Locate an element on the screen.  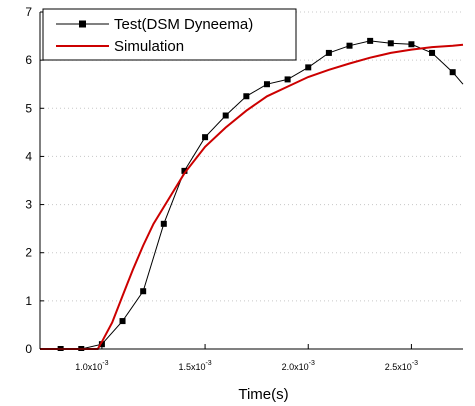
x-tick-label: 2.5x10⁻³ is located at coordinates (401, 366).